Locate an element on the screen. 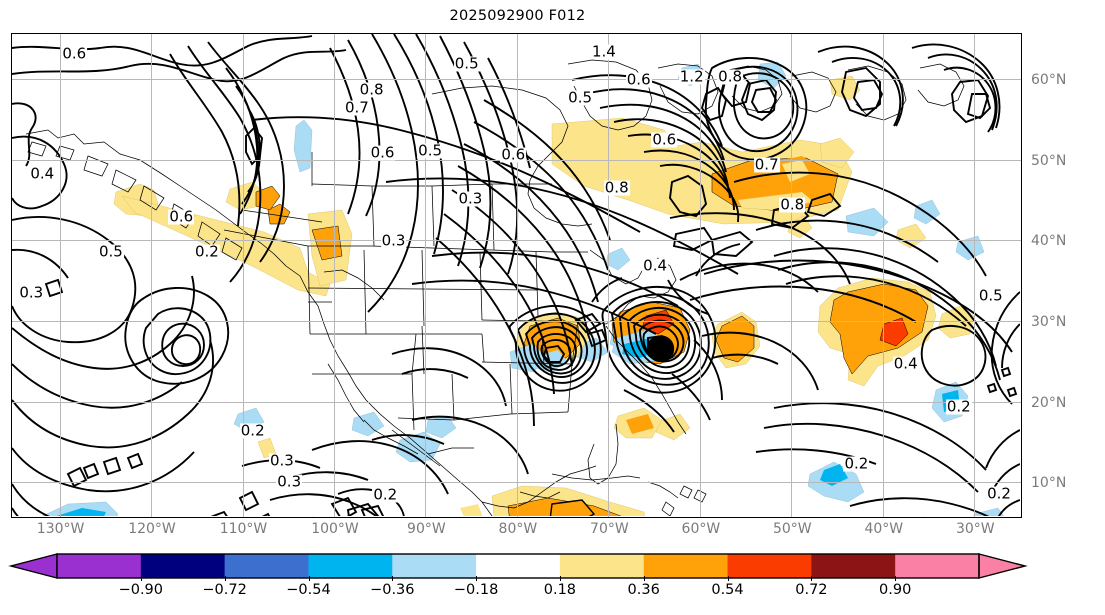 Image resolution: width=1105 pixels, height=615 pixels. y-tick-label: 30°N is located at coordinates (1049, 321).